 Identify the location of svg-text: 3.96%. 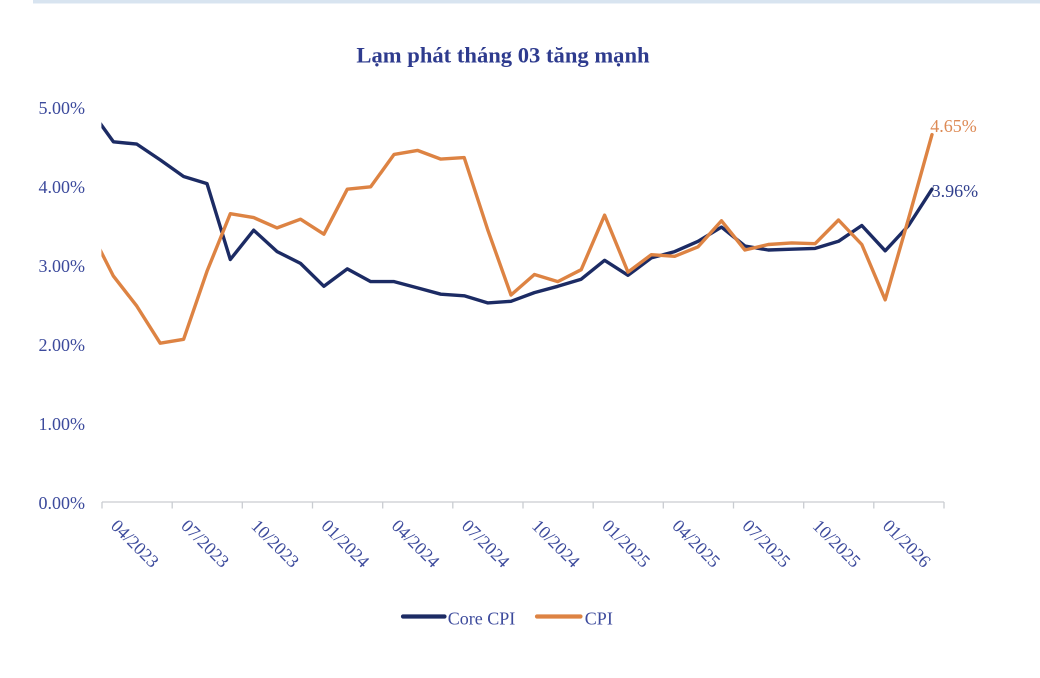
(955, 191).